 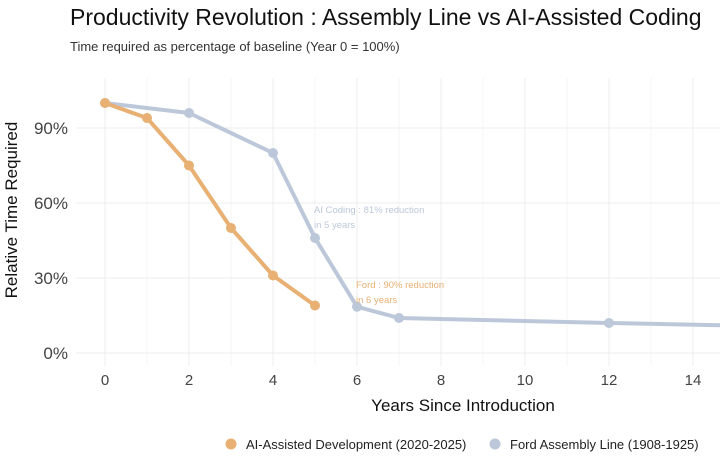 What do you see at coordinates (51, 203) in the screenshot?
I see `y-tick-label: 60%` at bounding box center [51, 203].